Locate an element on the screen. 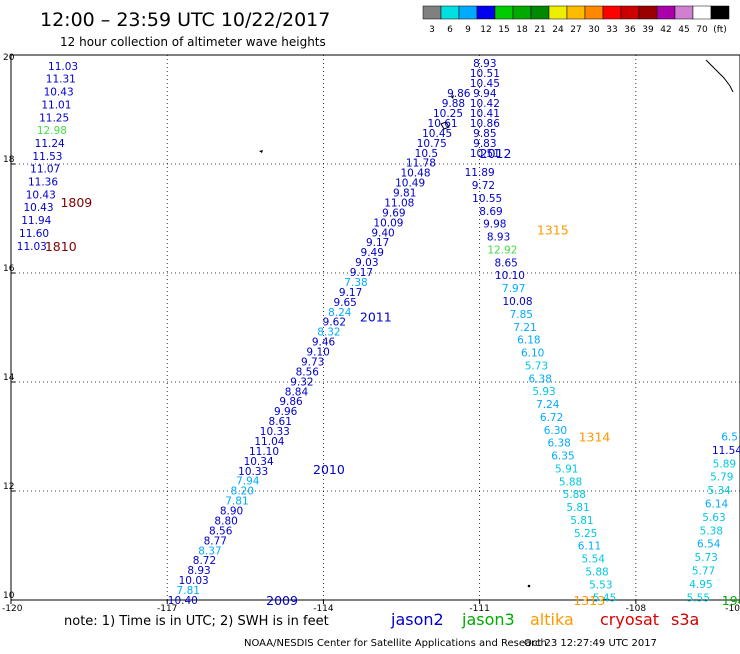 The image size is (740, 654). colorbar-label: 9 is located at coordinates (468, 30).